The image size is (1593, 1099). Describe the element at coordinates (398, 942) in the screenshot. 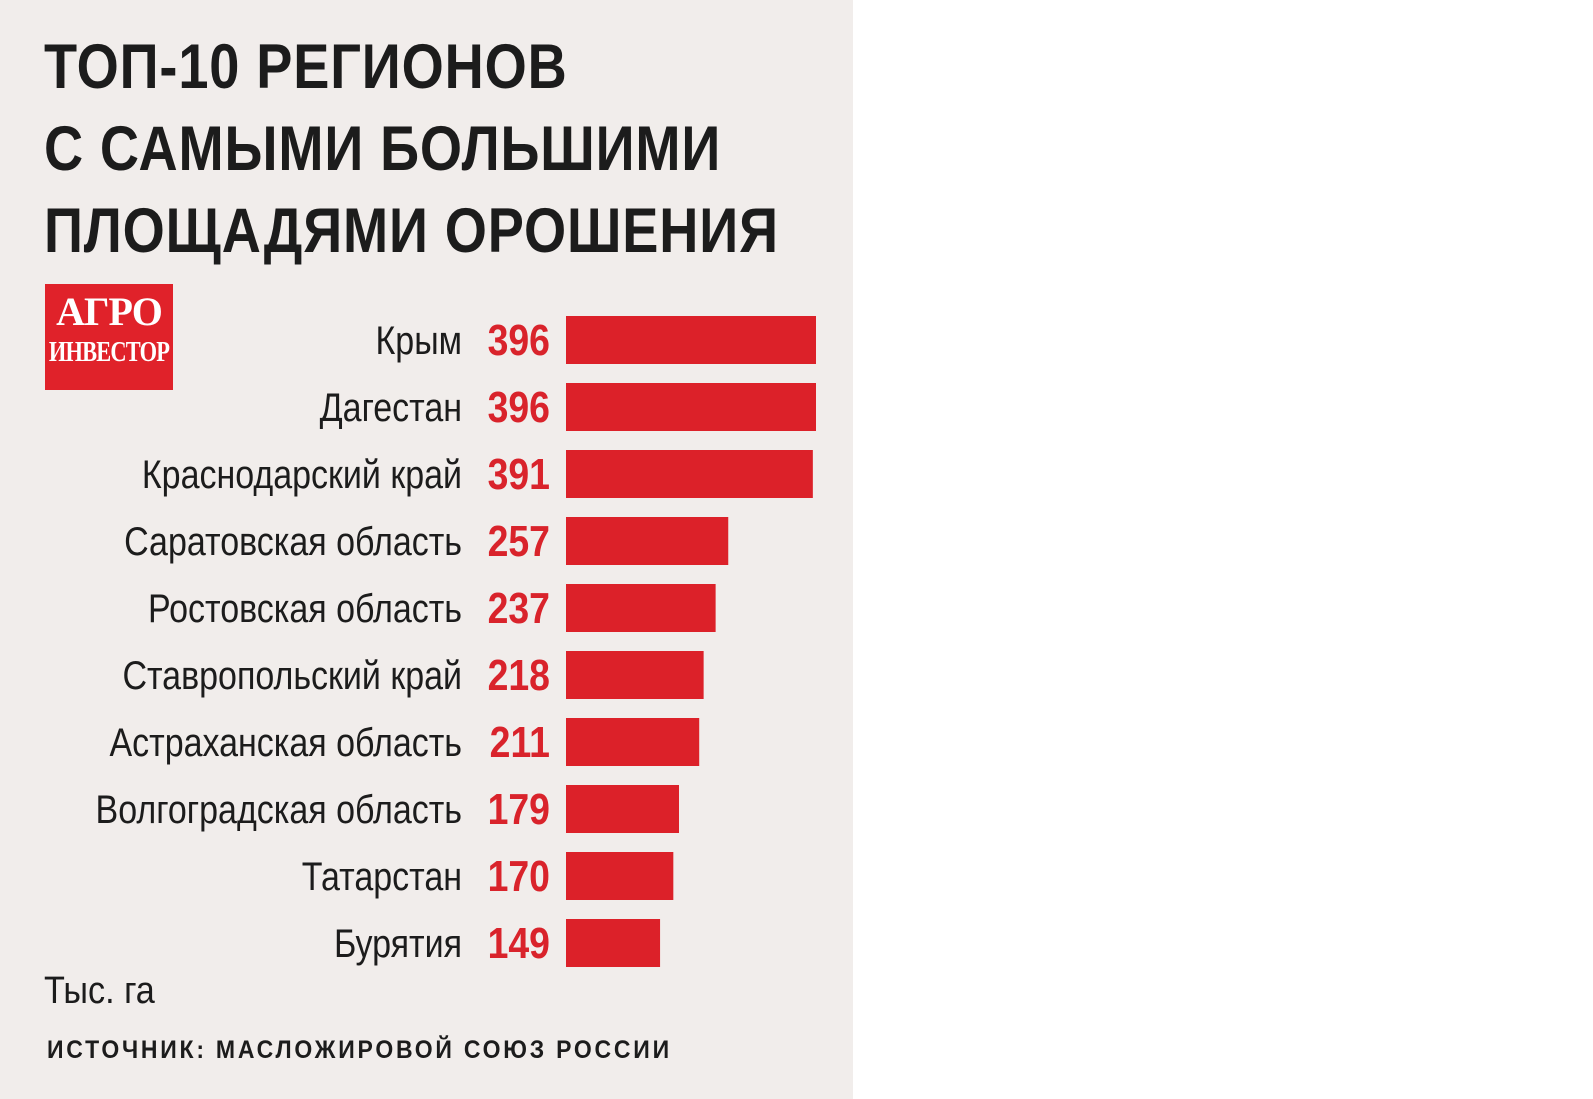

I see `category-label: Бурятия` at that location.